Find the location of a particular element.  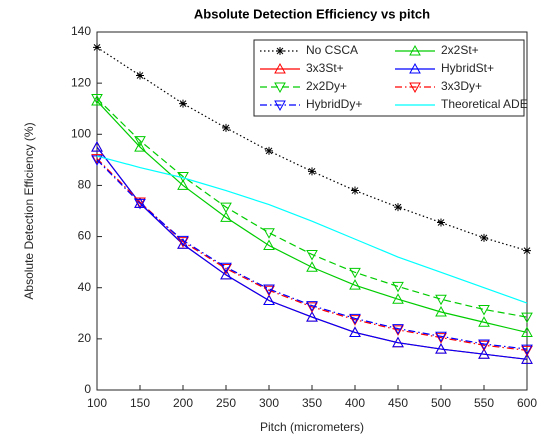

y-tick-label: 40 is located at coordinates (85, 287).